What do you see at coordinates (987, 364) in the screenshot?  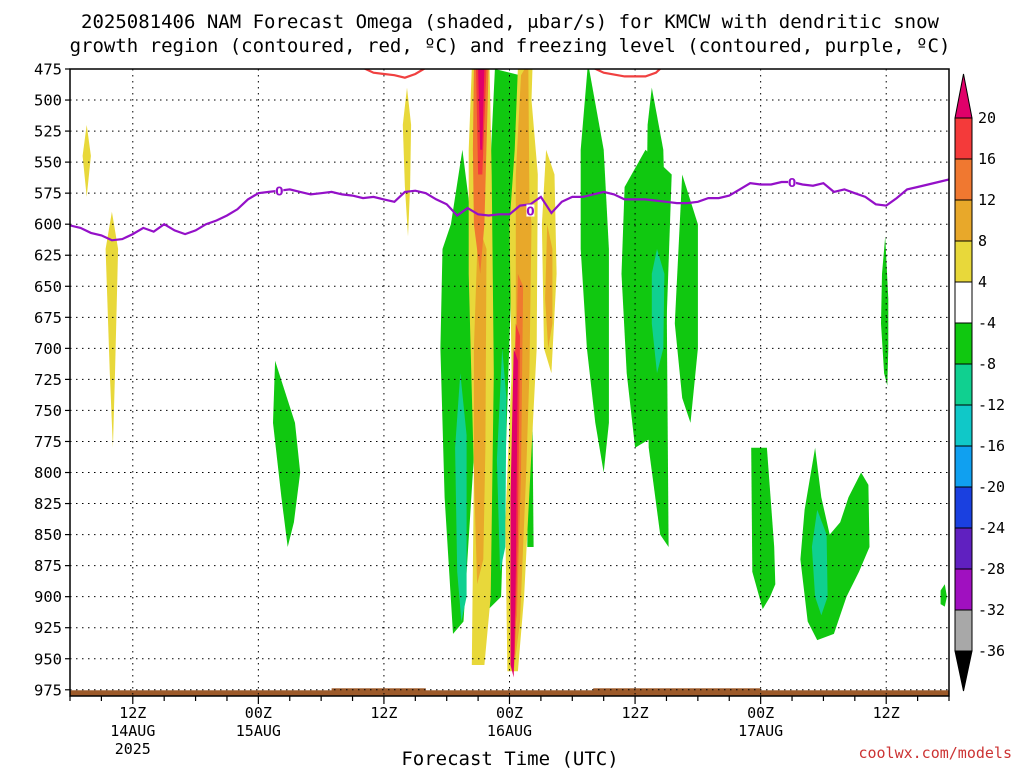 I see `colorbar-label: -8` at bounding box center [987, 364].